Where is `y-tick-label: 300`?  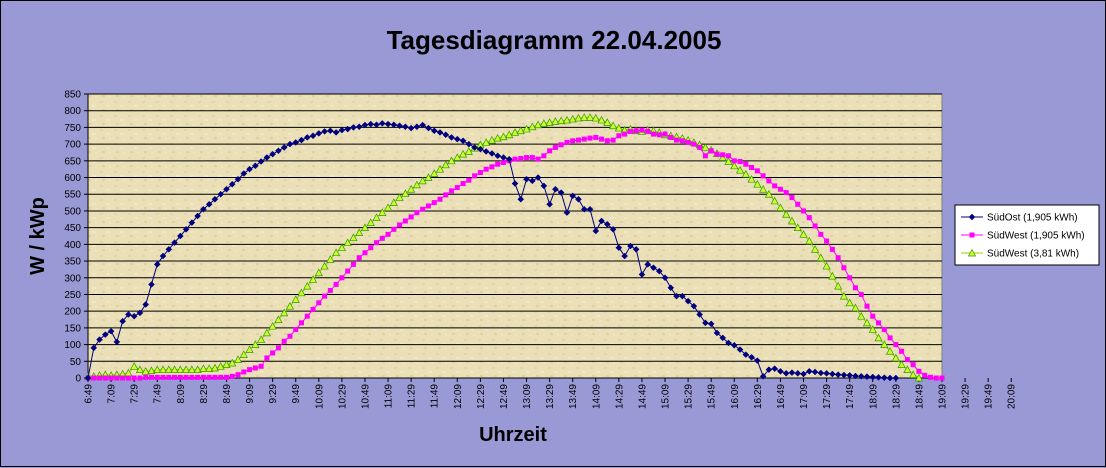 y-tick-label: 300 is located at coordinates (72, 278).